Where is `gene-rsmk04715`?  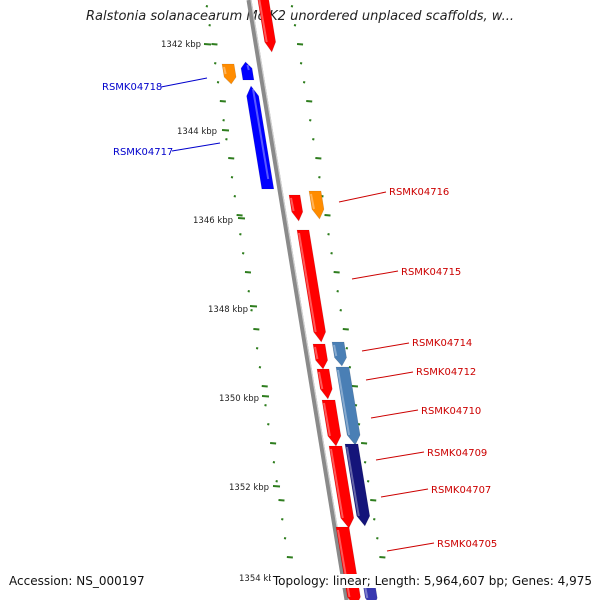 gene-rsmk04715 is located at coordinates (311, 286).